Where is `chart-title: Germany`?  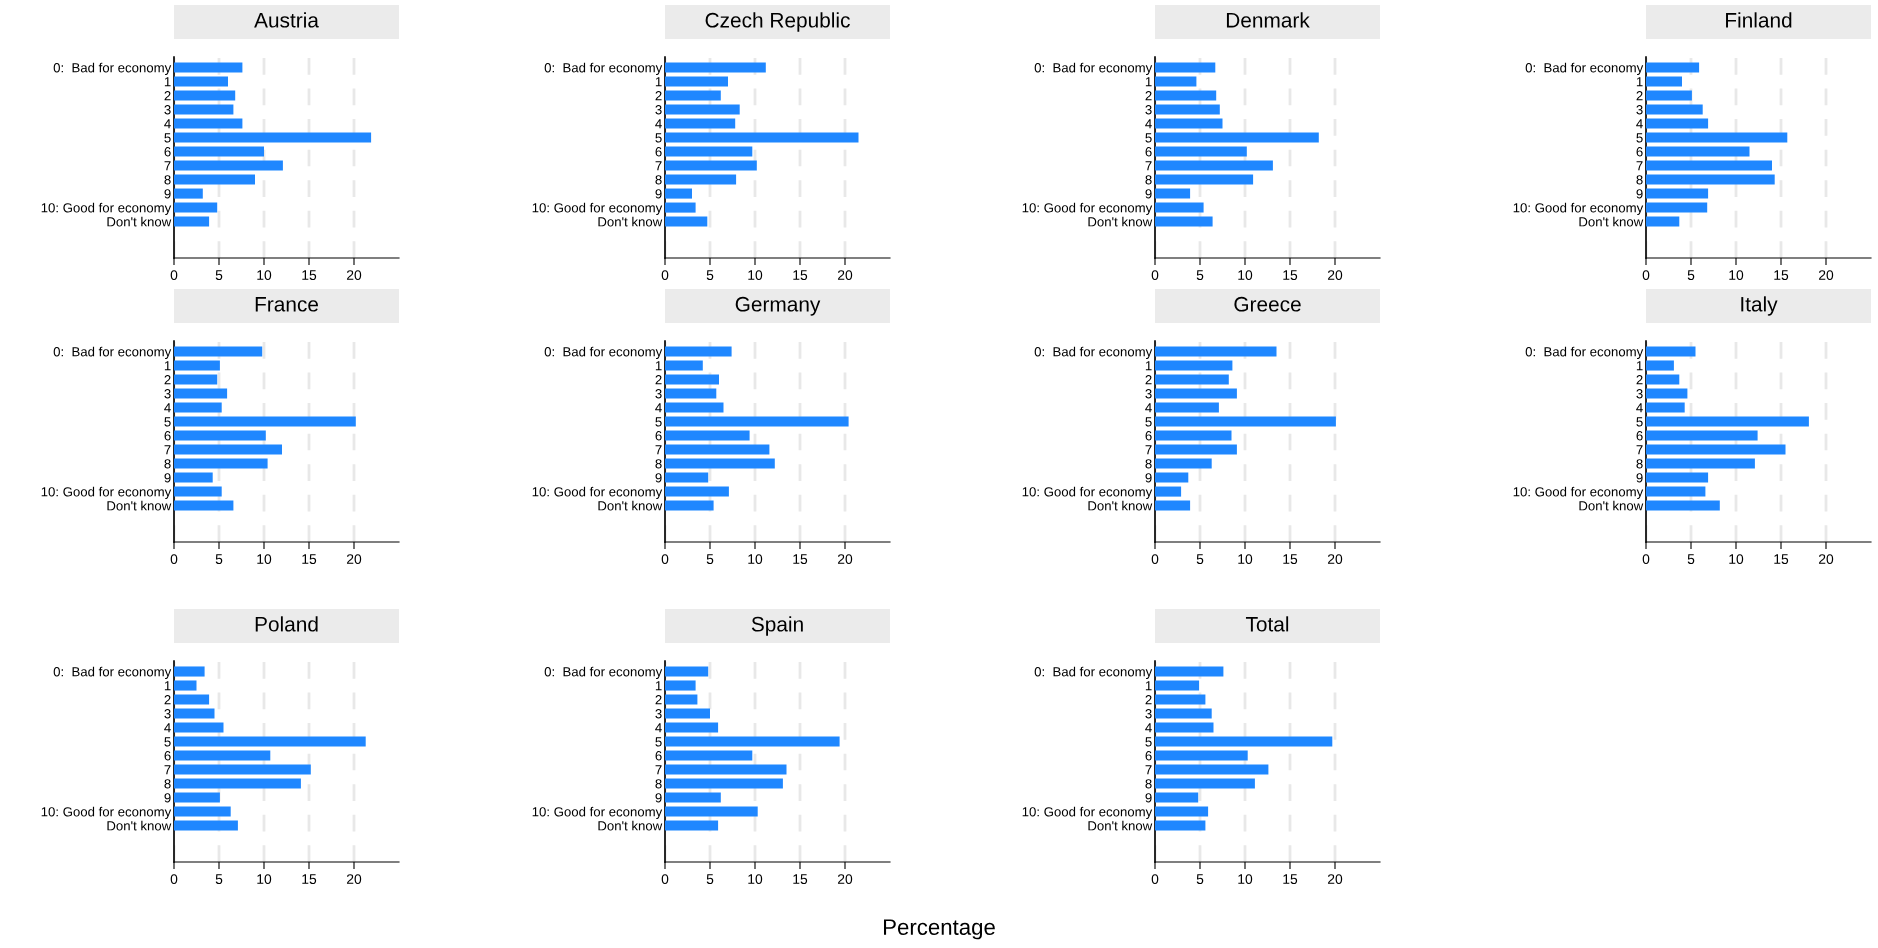
chart-title: Germany is located at coordinates (778, 306).